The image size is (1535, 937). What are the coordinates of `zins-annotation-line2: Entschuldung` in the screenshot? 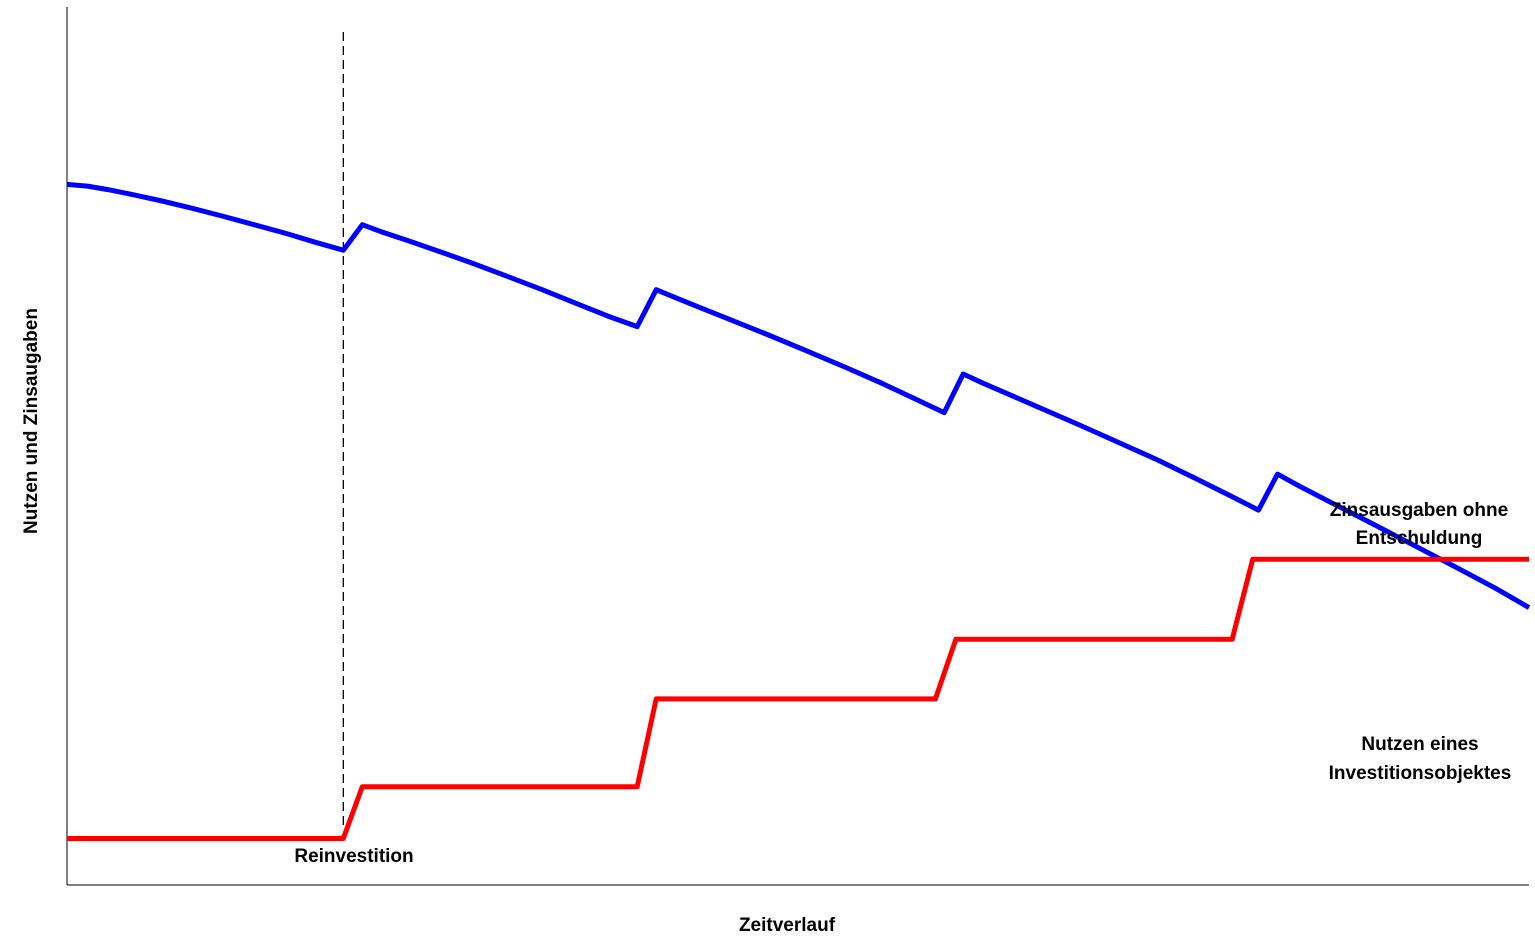 It's located at (1419, 538).